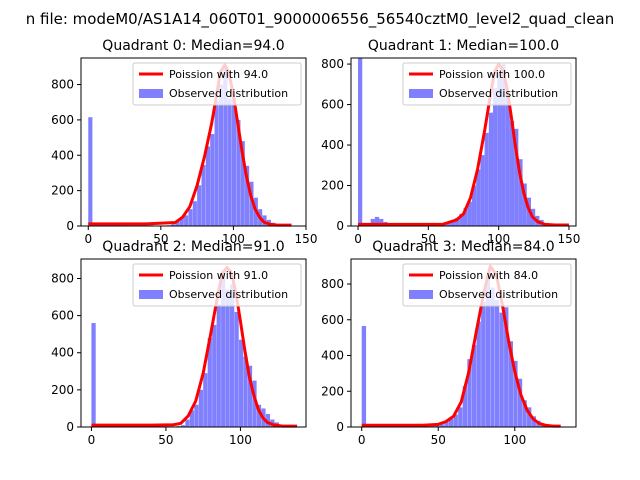  Describe the element at coordinates (463, 343) in the screenshot. I see `axes-frame` at that location.